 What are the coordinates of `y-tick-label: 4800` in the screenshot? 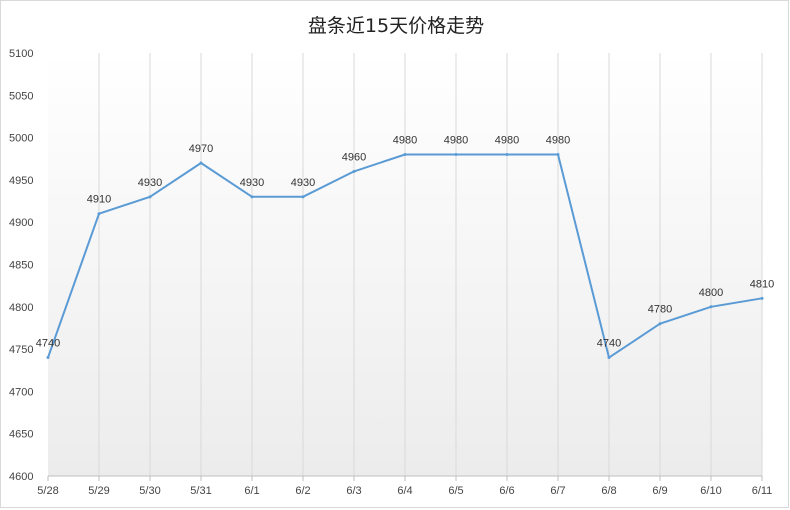 It's located at (21, 308).